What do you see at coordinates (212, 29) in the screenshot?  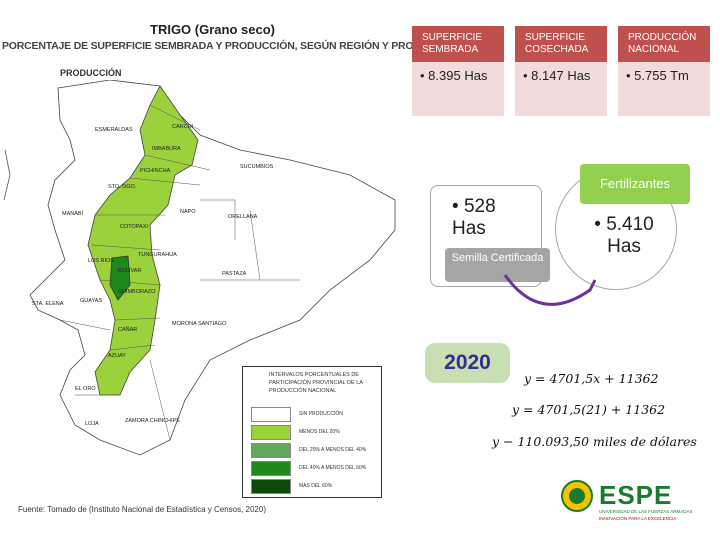 I see `map-title: TRIGO (Grano seco)` at bounding box center [212, 29].